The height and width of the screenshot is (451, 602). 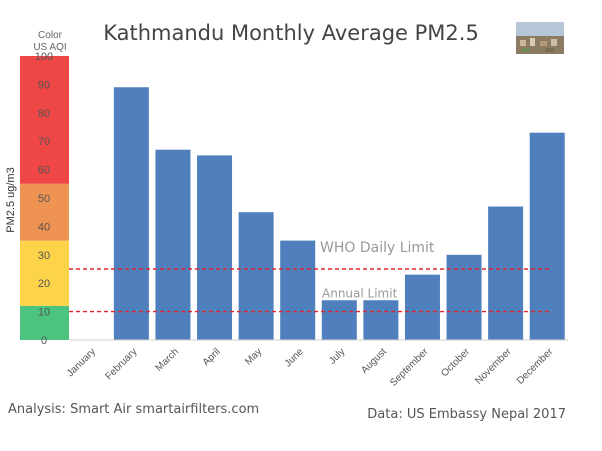 I want to click on bar-november, so click(x=506, y=273).